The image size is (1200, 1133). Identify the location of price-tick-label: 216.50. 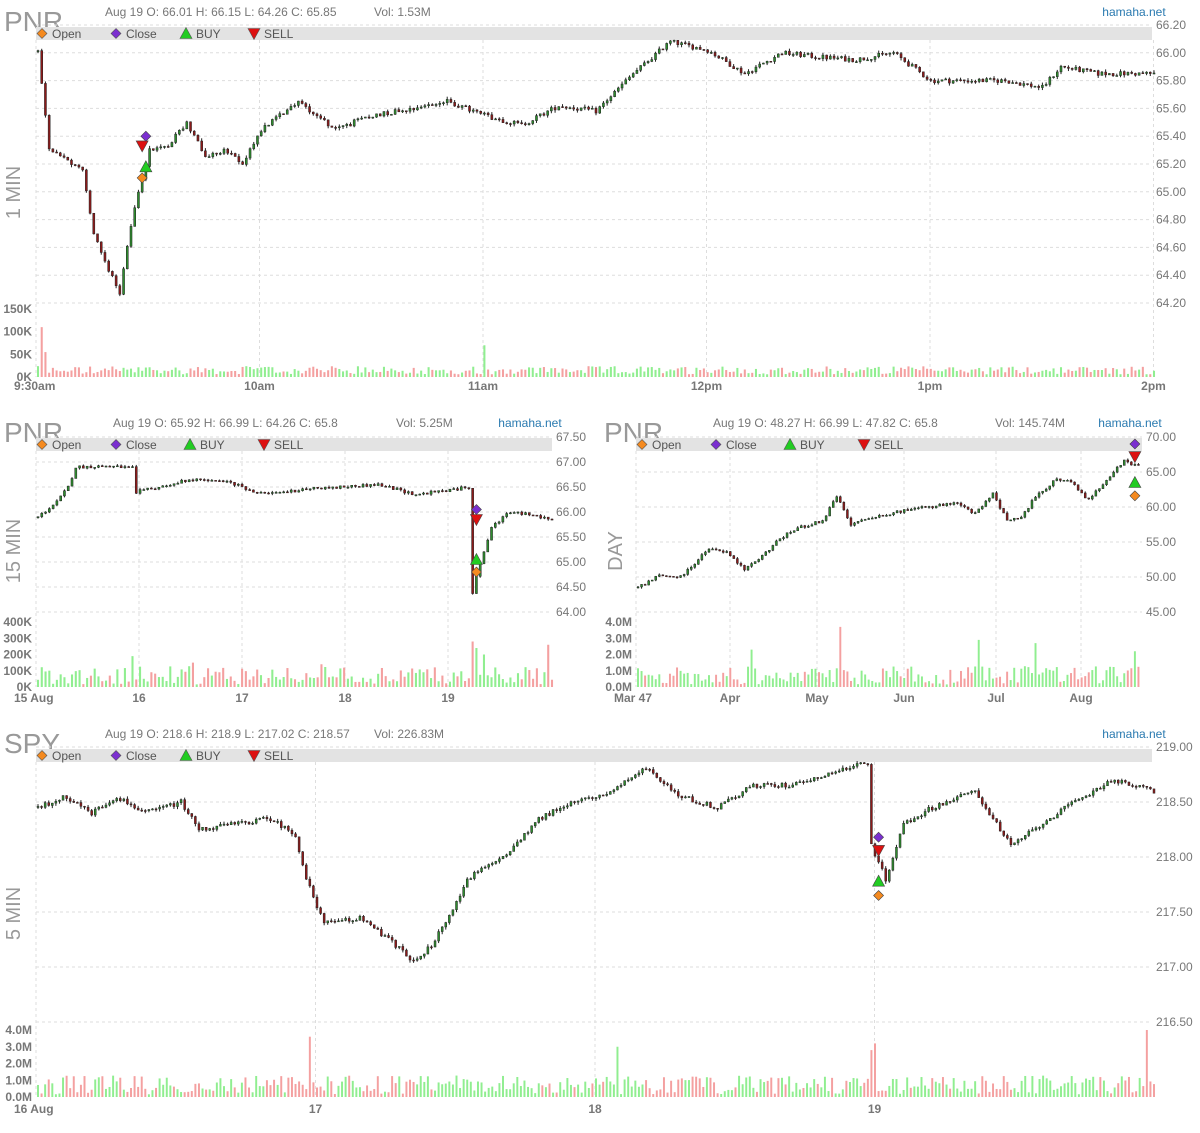
(1174, 1022).